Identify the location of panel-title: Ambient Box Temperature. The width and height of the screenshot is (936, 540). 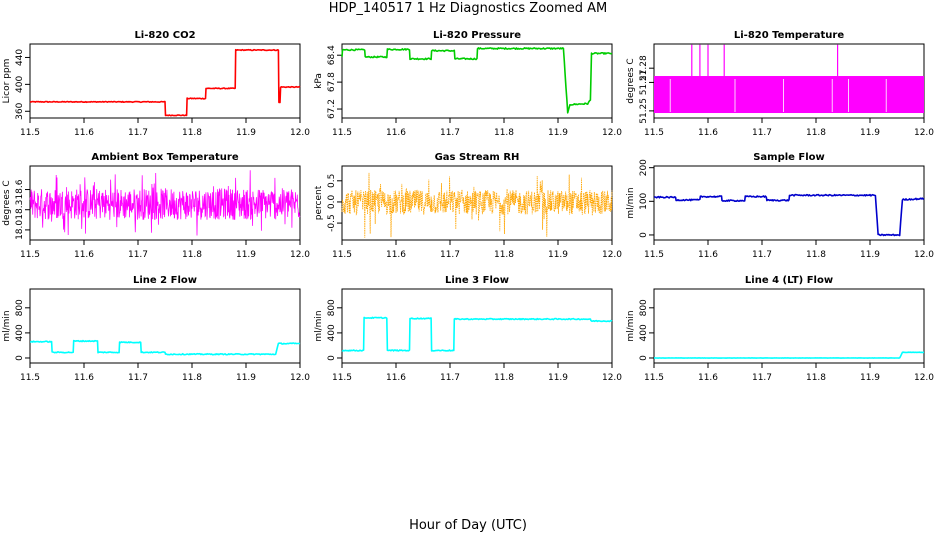
(164, 157).